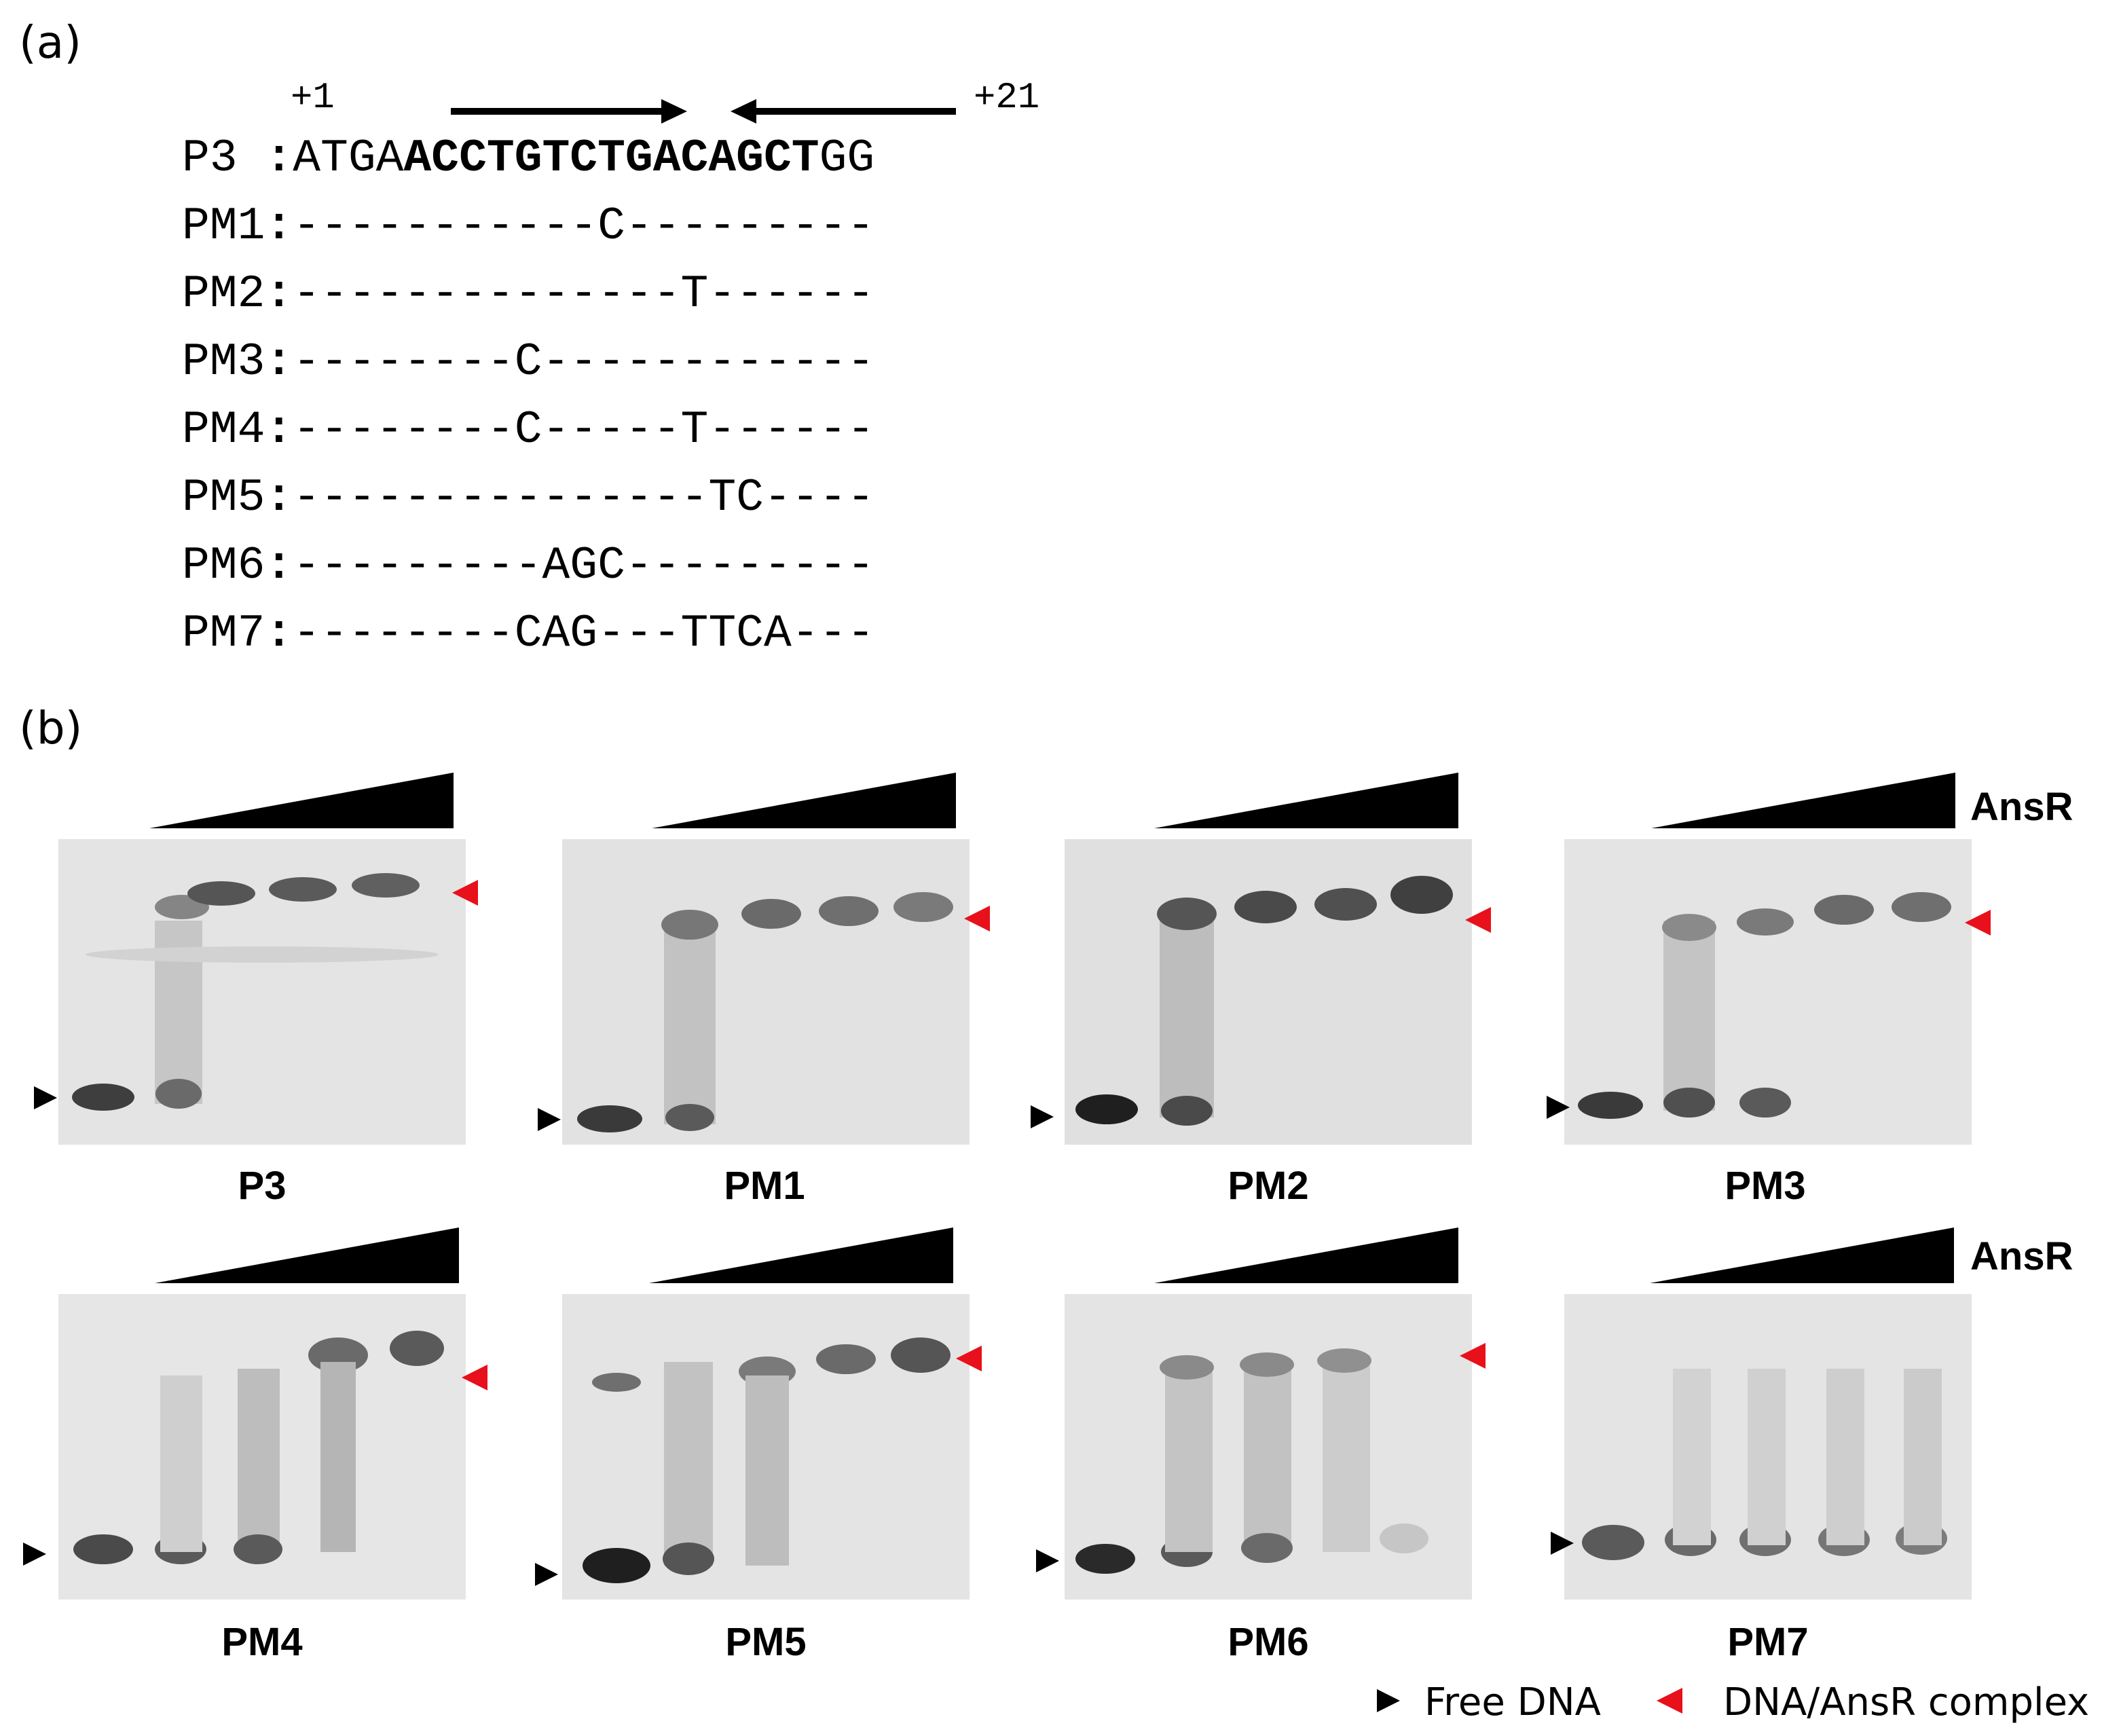 The width and height of the screenshot is (2121, 1736). I want to click on sequence-row-pm2: PM2:--------------T------, so click(528, 295).